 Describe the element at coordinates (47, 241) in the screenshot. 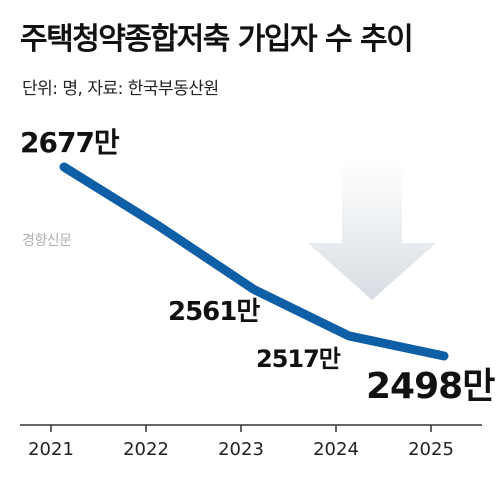

I see `watermark: 경향신문` at that location.